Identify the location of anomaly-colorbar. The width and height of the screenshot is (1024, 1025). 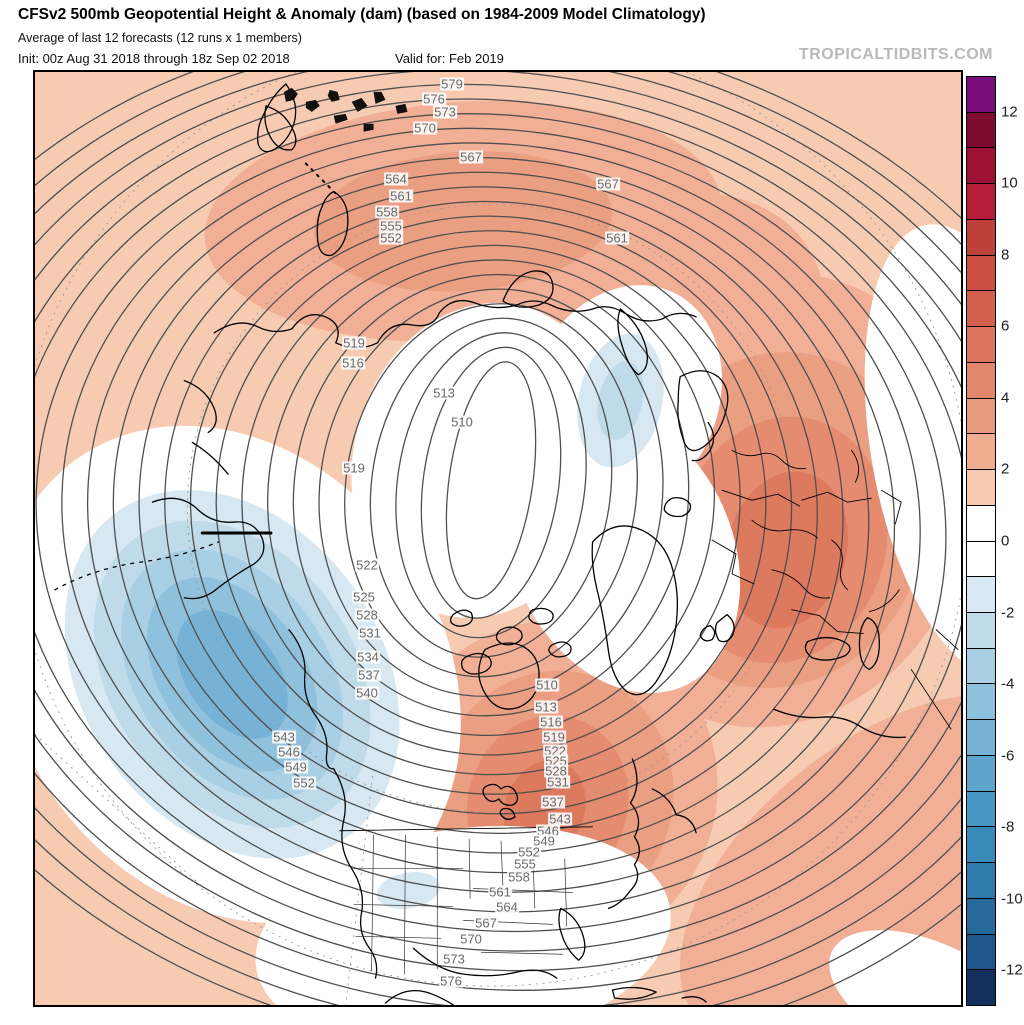
(981, 541).